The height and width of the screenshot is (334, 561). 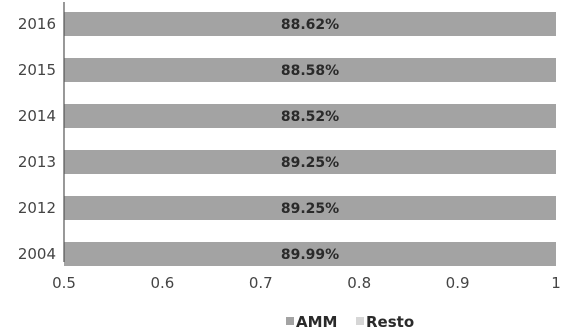 I want to click on legend-label-amm: AMM, so click(x=316, y=322).